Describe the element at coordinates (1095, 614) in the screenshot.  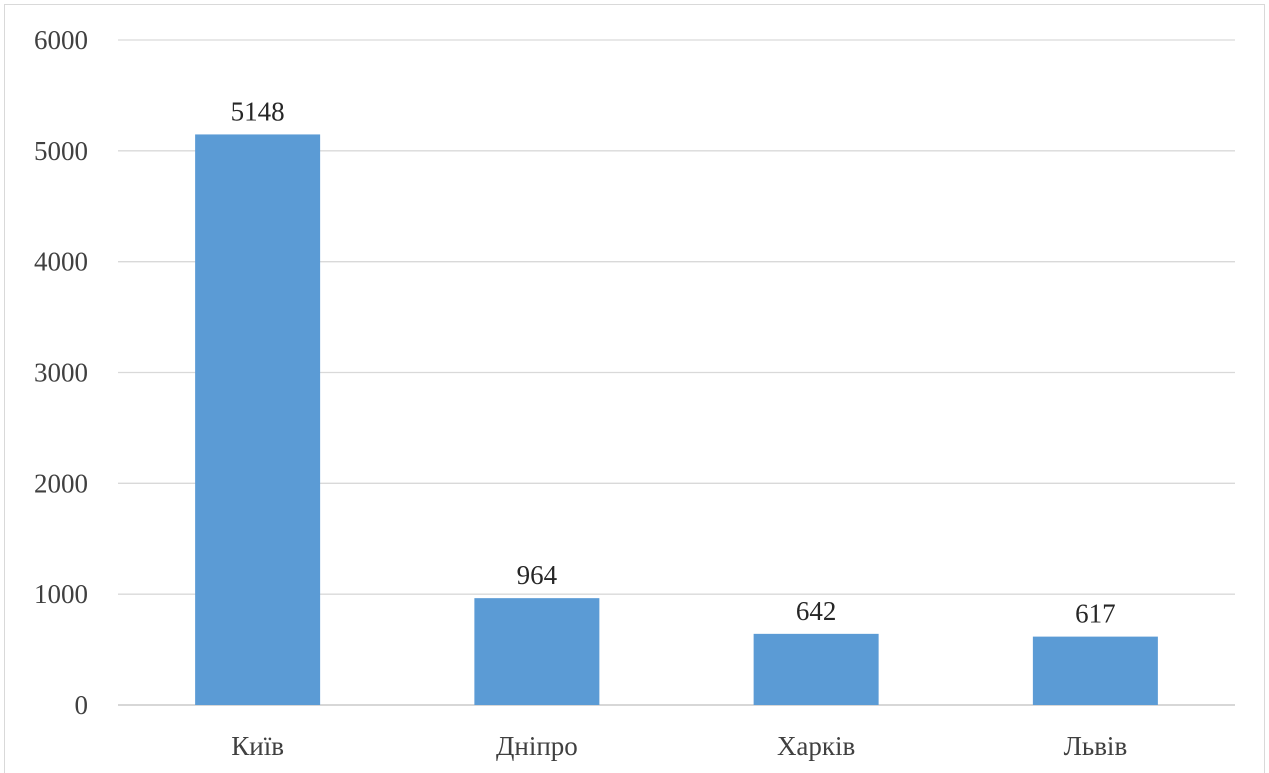
I see `data-label: 617` at that location.